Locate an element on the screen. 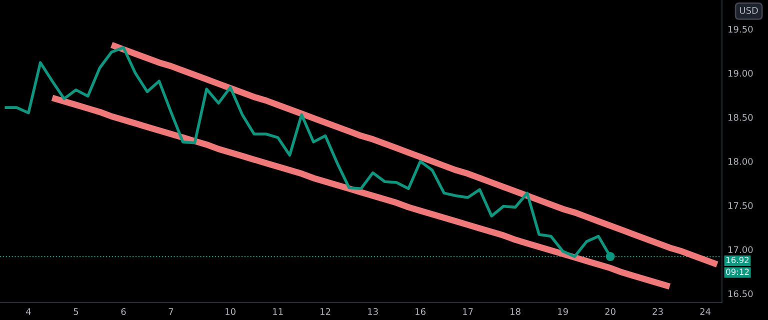 The width and height of the screenshot is (768, 320). text: USD is located at coordinates (749, 10).